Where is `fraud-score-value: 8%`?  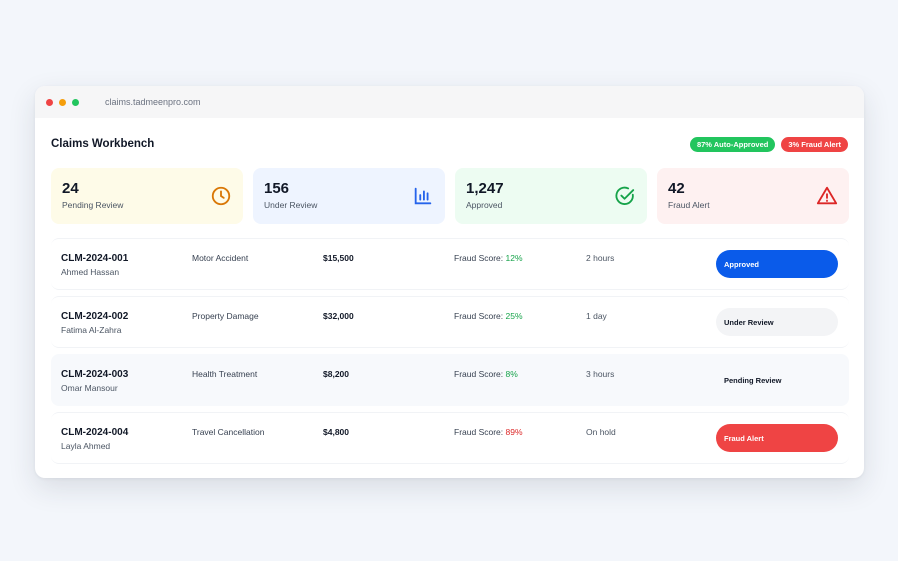
fraud-score-value: 8% is located at coordinates (511, 374).